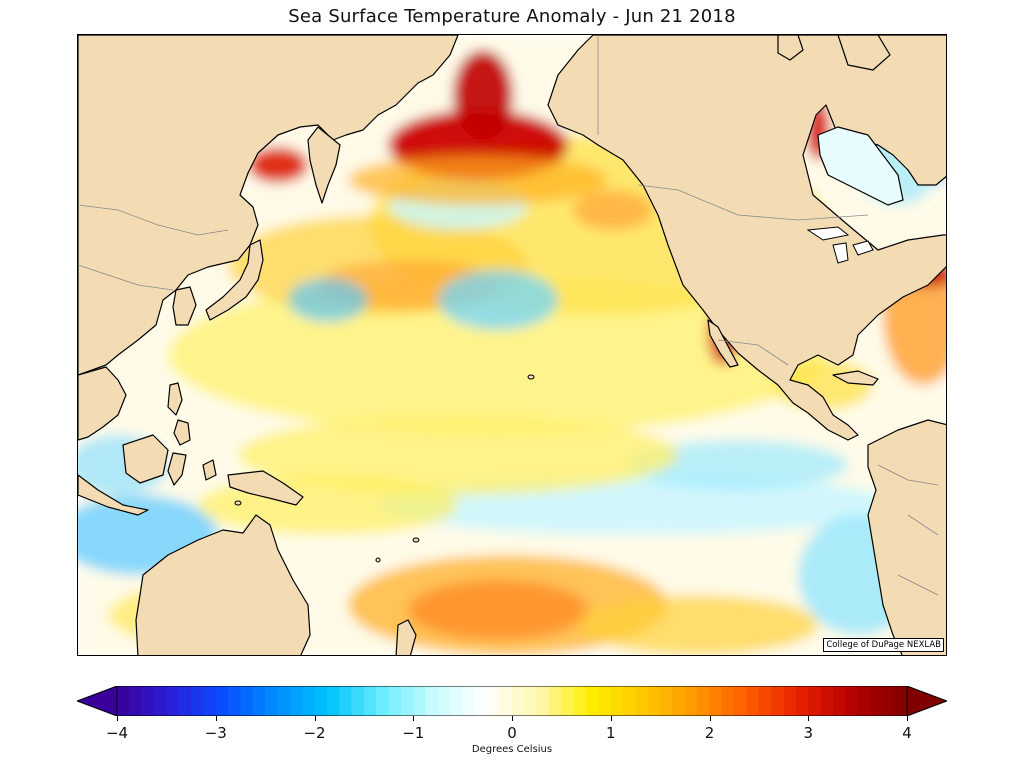  Describe the element at coordinates (314, 733) in the screenshot. I see `colorbar-tick-label: −2` at that location.